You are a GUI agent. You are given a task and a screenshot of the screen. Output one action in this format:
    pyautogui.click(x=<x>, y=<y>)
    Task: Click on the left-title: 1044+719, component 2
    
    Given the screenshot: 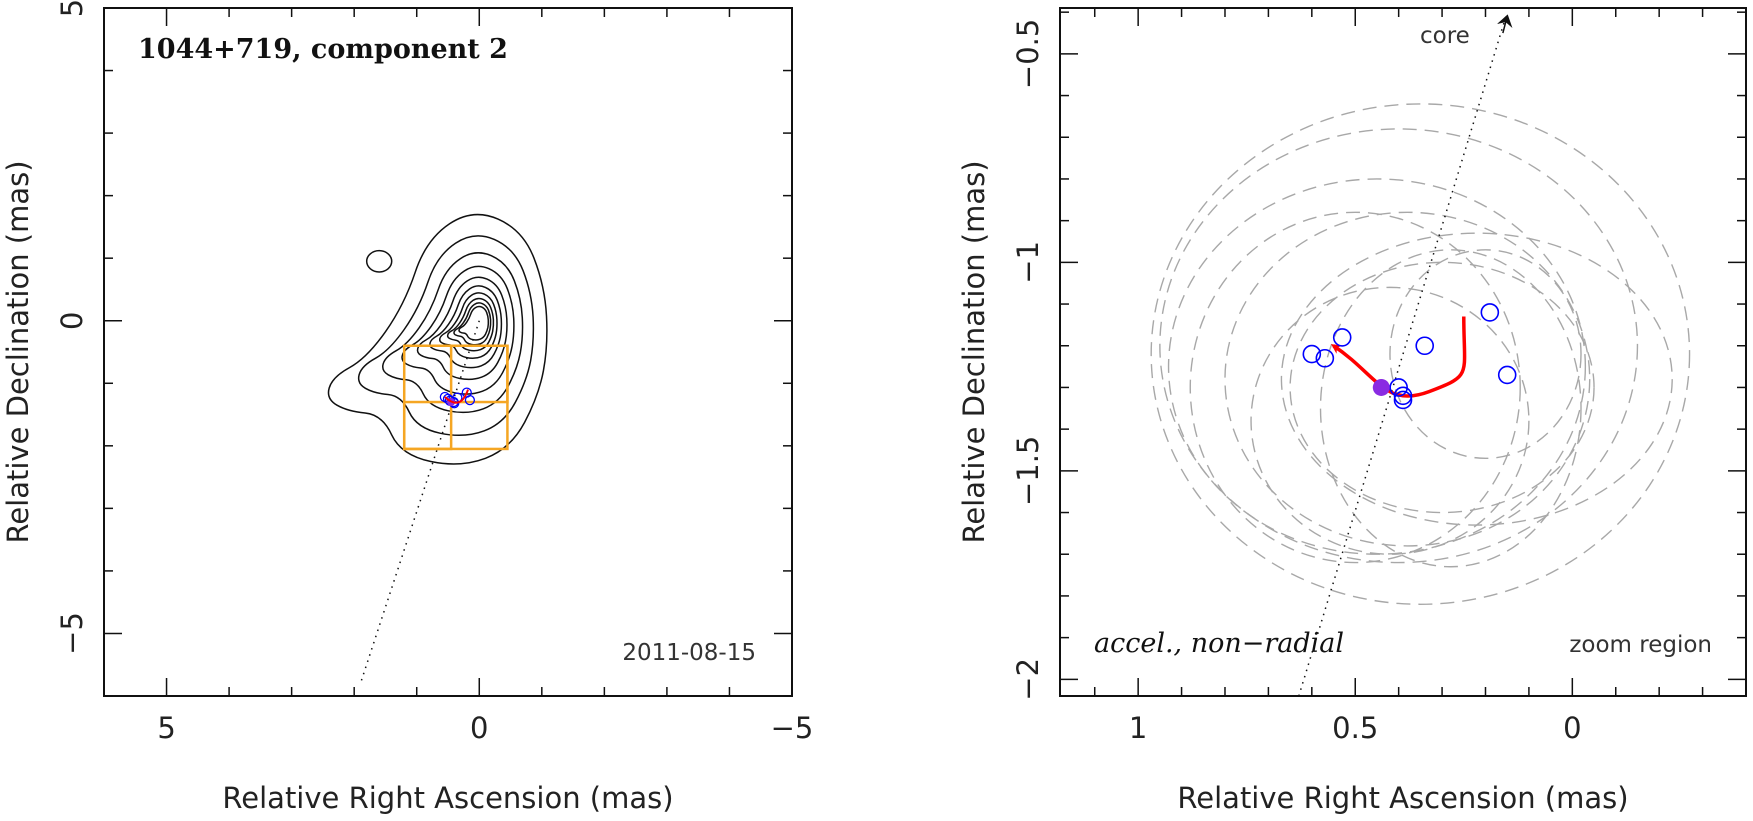 What is the action you would take?
    pyautogui.click(x=323, y=49)
    